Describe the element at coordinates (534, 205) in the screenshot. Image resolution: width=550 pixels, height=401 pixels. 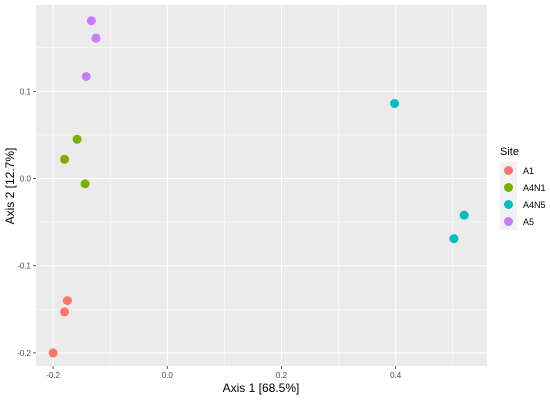
I see `legend-label-a4n5: A4N5` at that location.